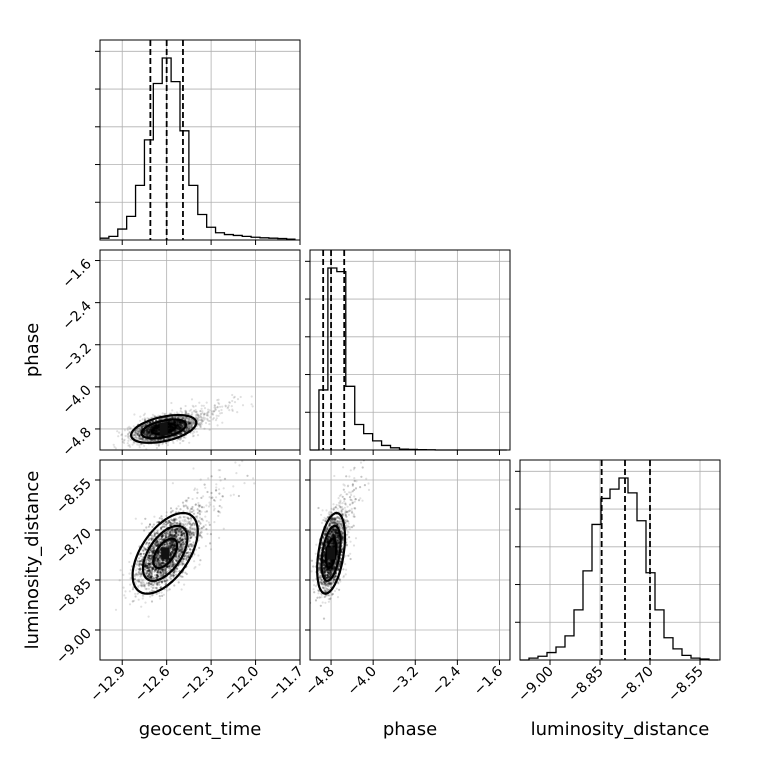  What do you see at coordinates (180, 354) in the screenshot?
I see `scatter-panel-geocent-time-phase: −4.8−4.0−3.2−2.4−1.6` at bounding box center [180, 354].